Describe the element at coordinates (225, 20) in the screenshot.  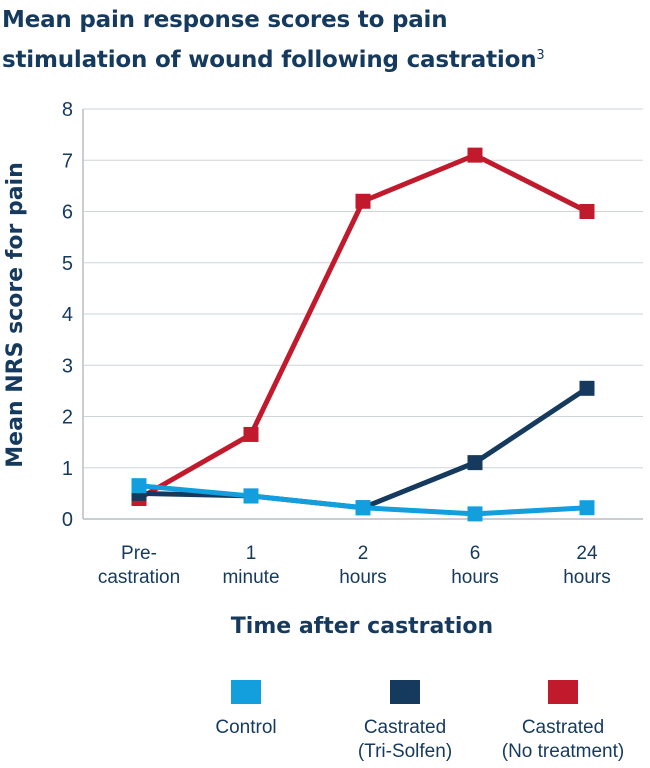
I see `chart-title-line-1: Mean pain response scores to pain` at that location.